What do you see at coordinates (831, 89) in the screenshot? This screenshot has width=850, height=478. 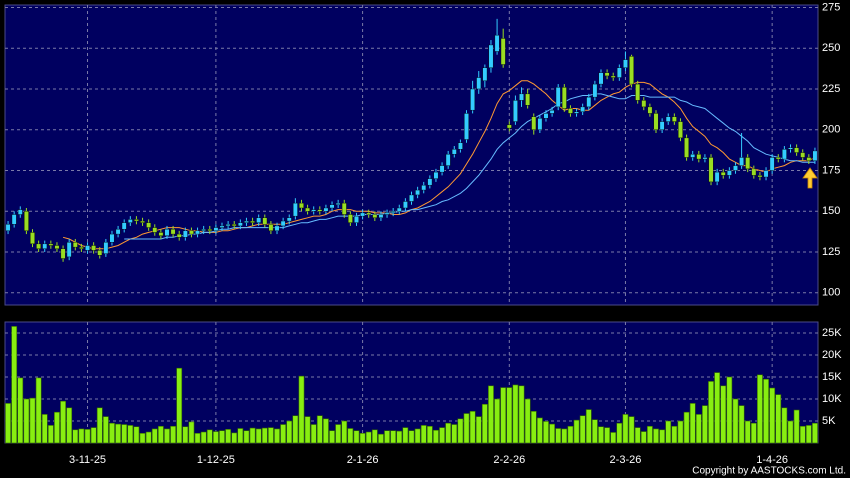 I see `y-tick-label: 225` at bounding box center [831, 89].